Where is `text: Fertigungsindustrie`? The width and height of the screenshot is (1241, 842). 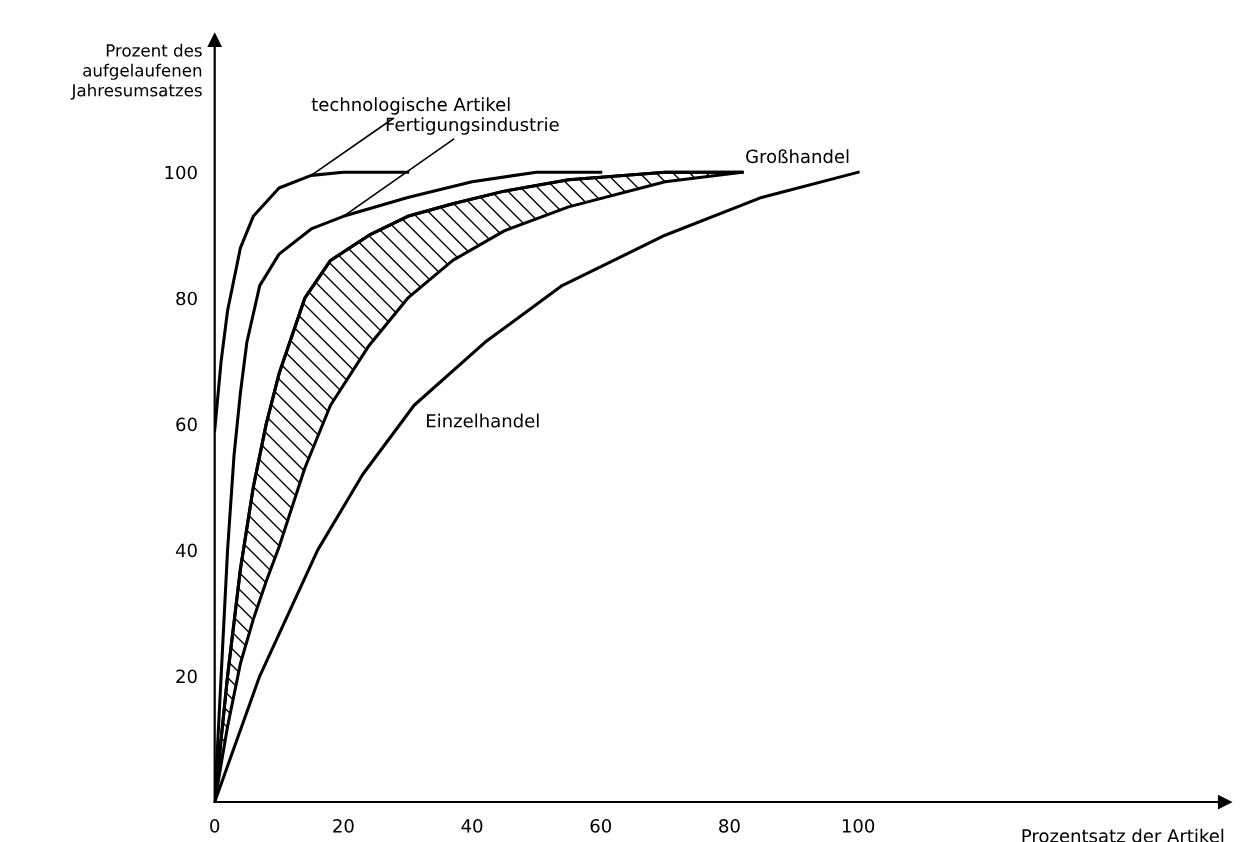 text: Fertigungsindustrie is located at coordinates (472, 126).